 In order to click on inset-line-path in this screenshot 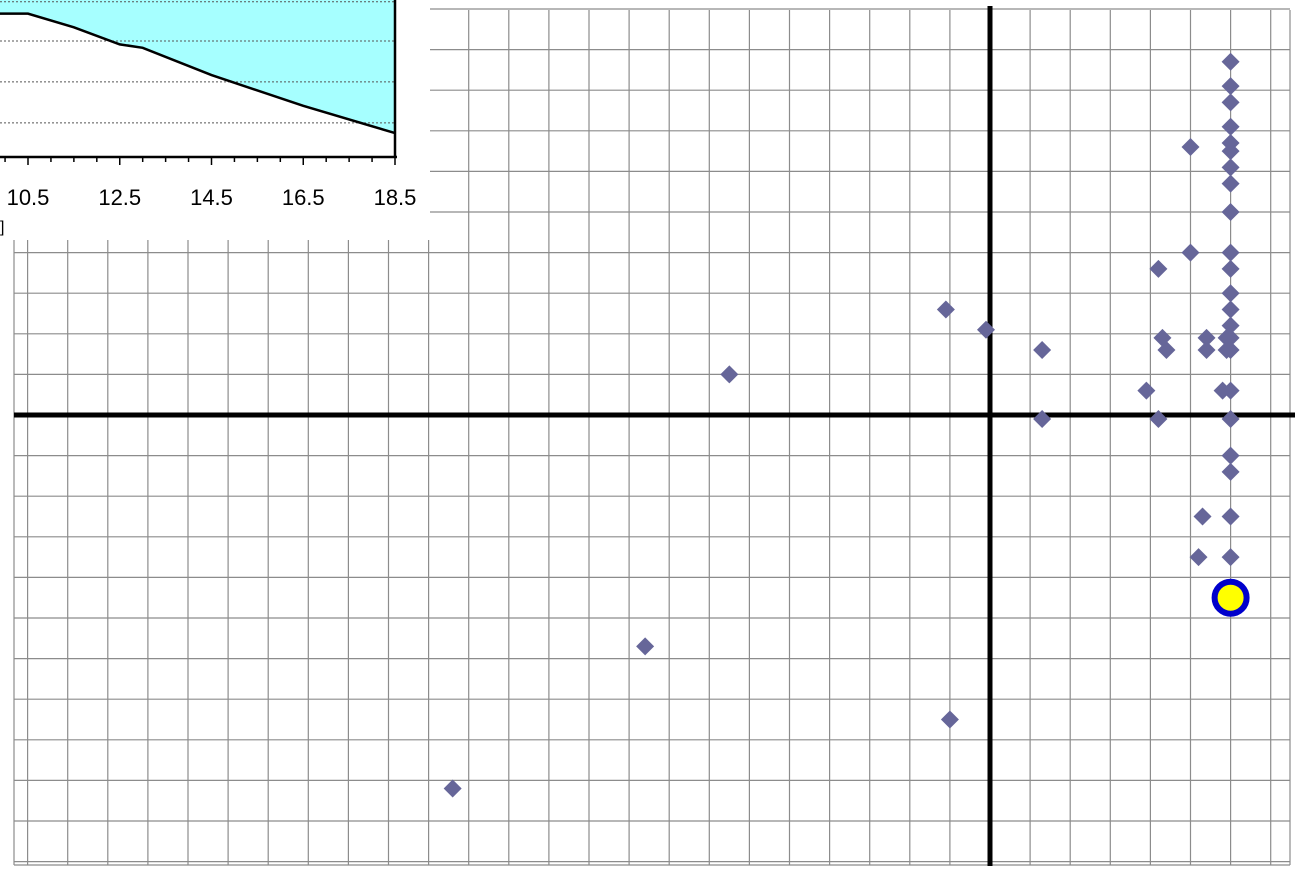, I will do `click(198, 73)`.